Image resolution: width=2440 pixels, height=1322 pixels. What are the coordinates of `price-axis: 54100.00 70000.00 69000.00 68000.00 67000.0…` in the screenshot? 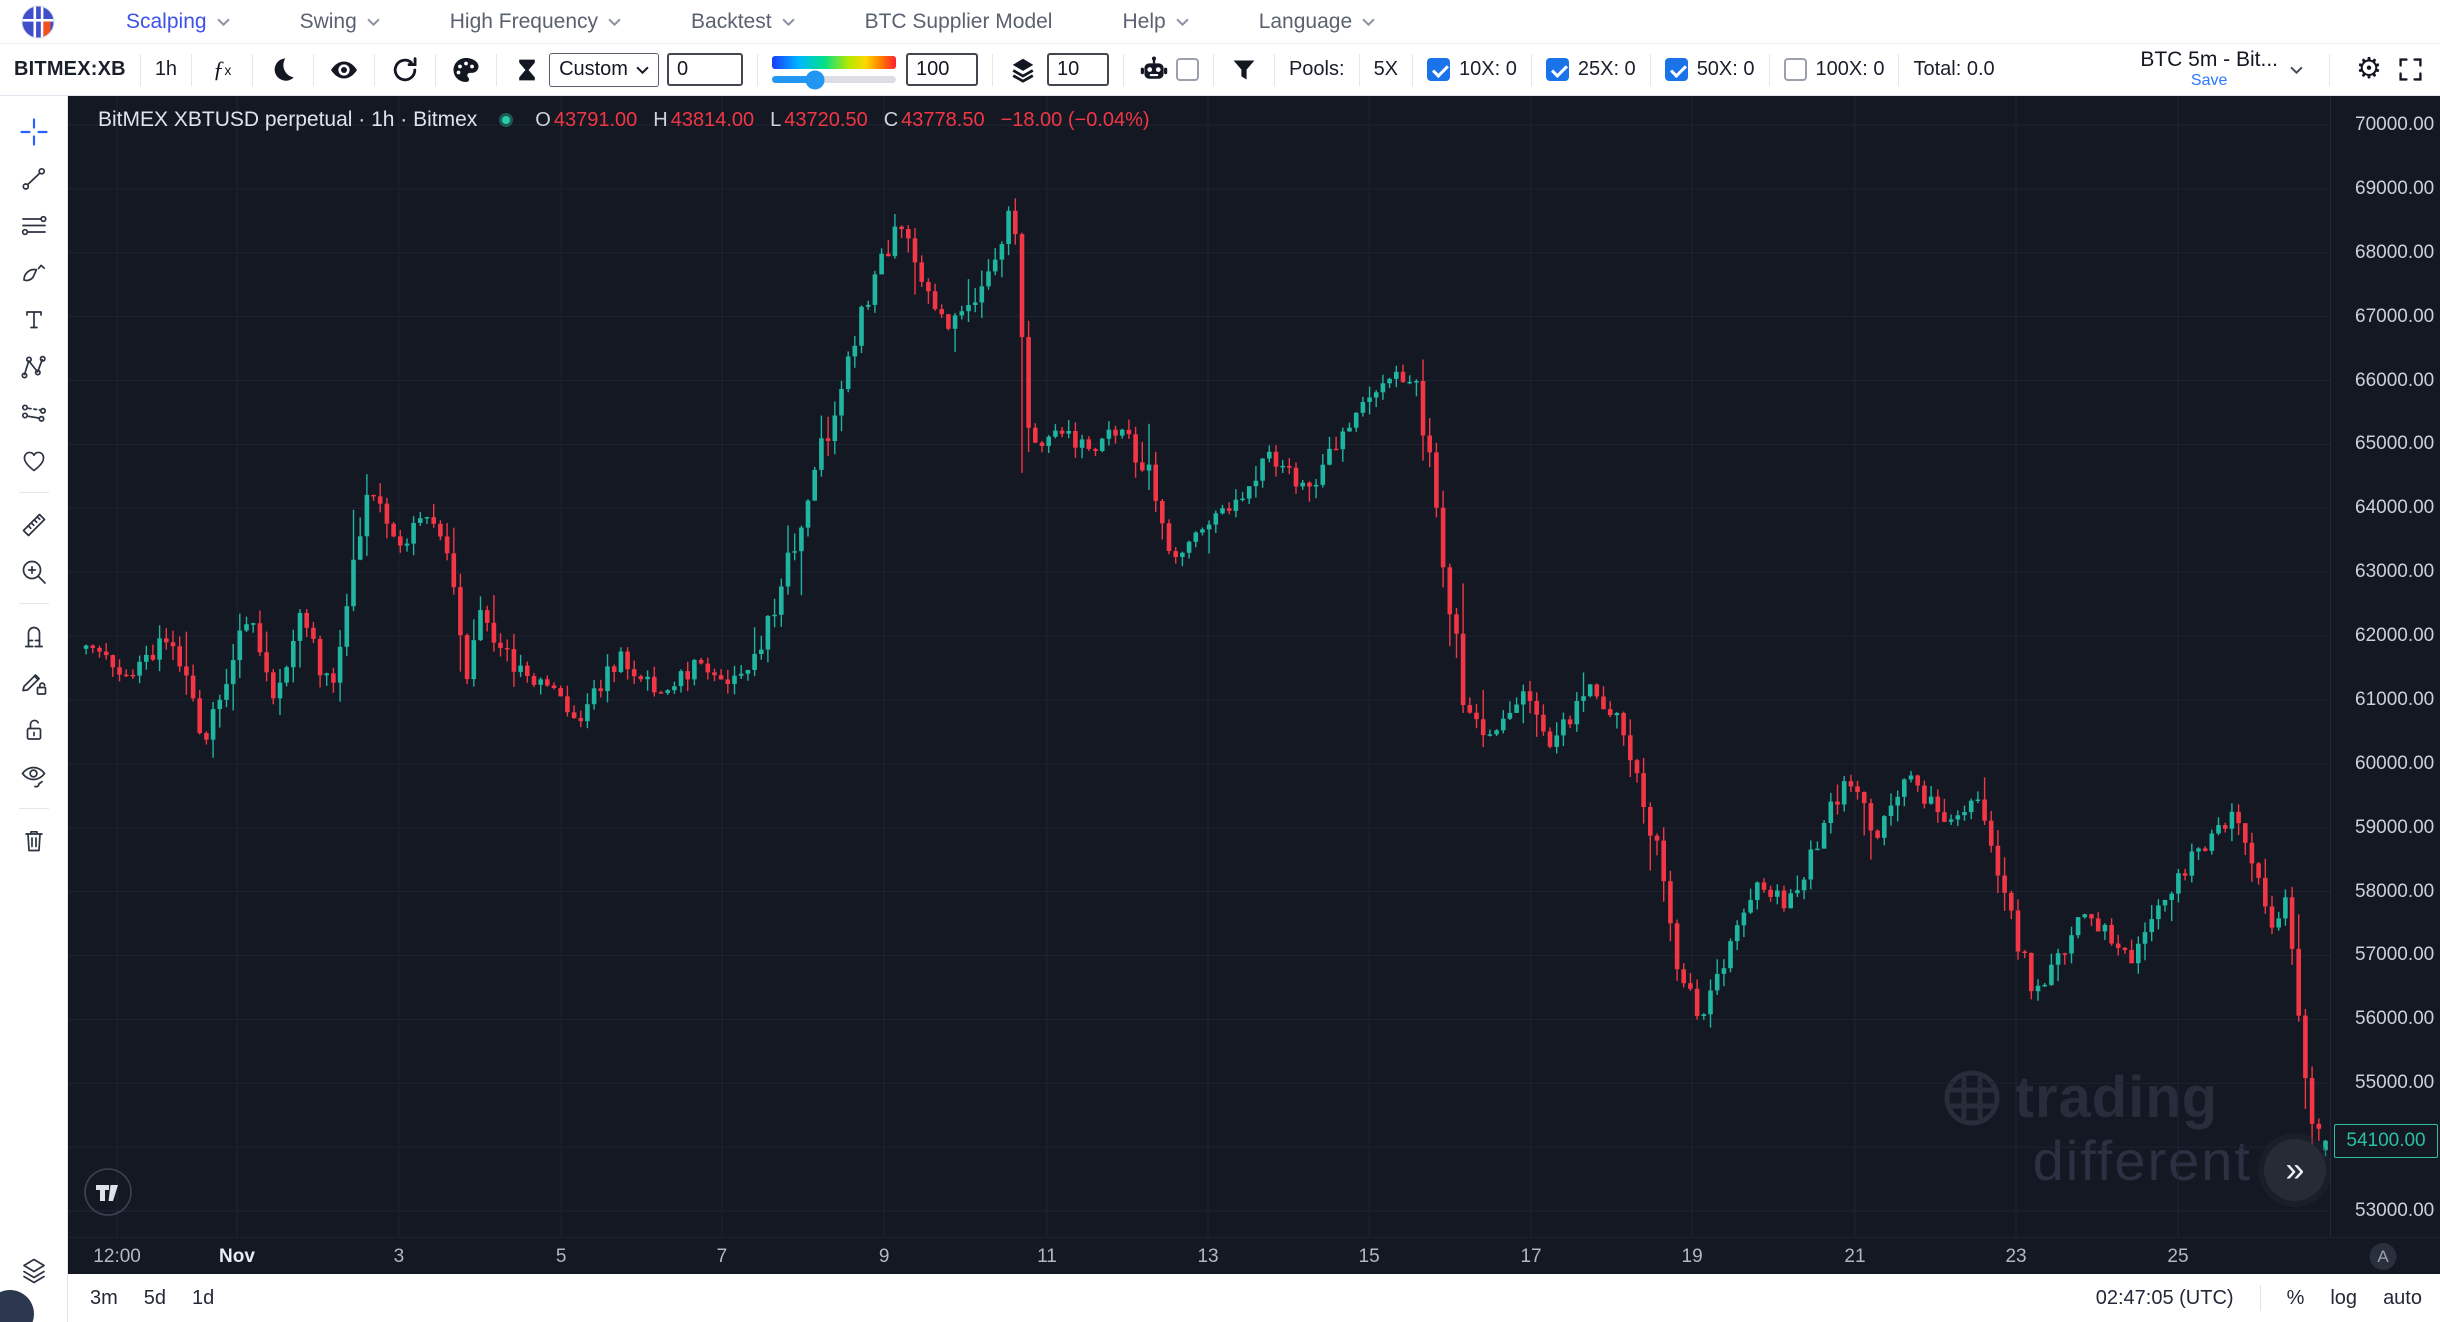 It's located at (2385, 666).